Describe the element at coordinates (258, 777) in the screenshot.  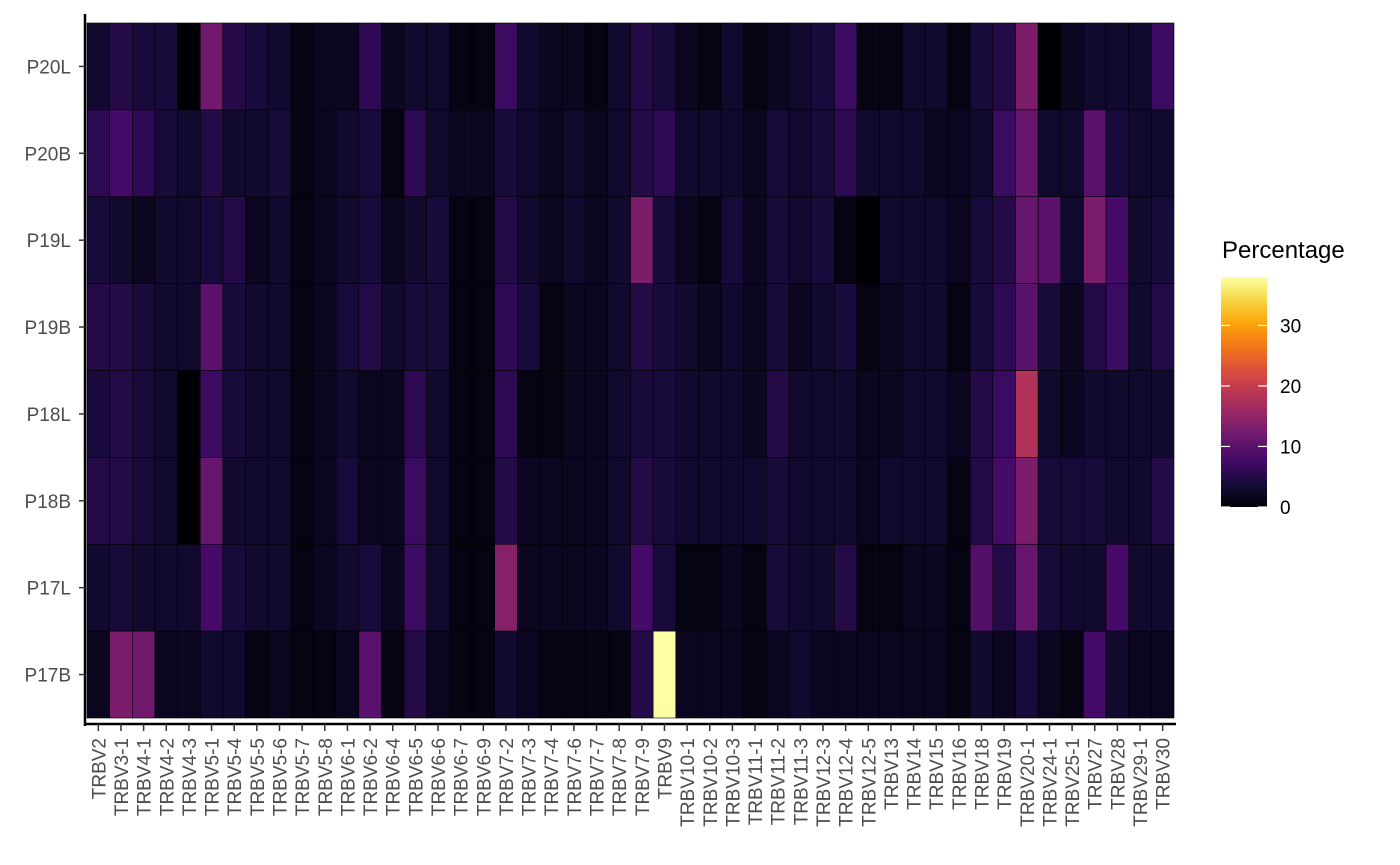
I see `x-tick-label: TRBV5-5` at that location.